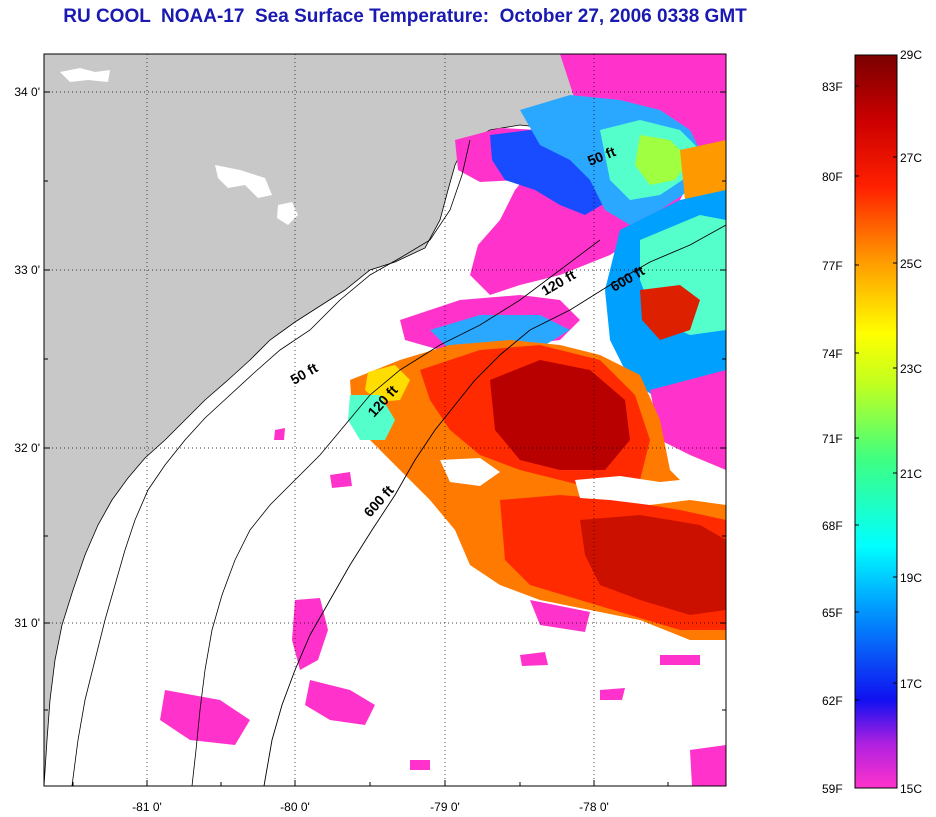 Image resolution: width=936 pixels, height=817 pixels. What do you see at coordinates (27, 448) in the screenshot?
I see `lat-label: 32 0'` at bounding box center [27, 448].